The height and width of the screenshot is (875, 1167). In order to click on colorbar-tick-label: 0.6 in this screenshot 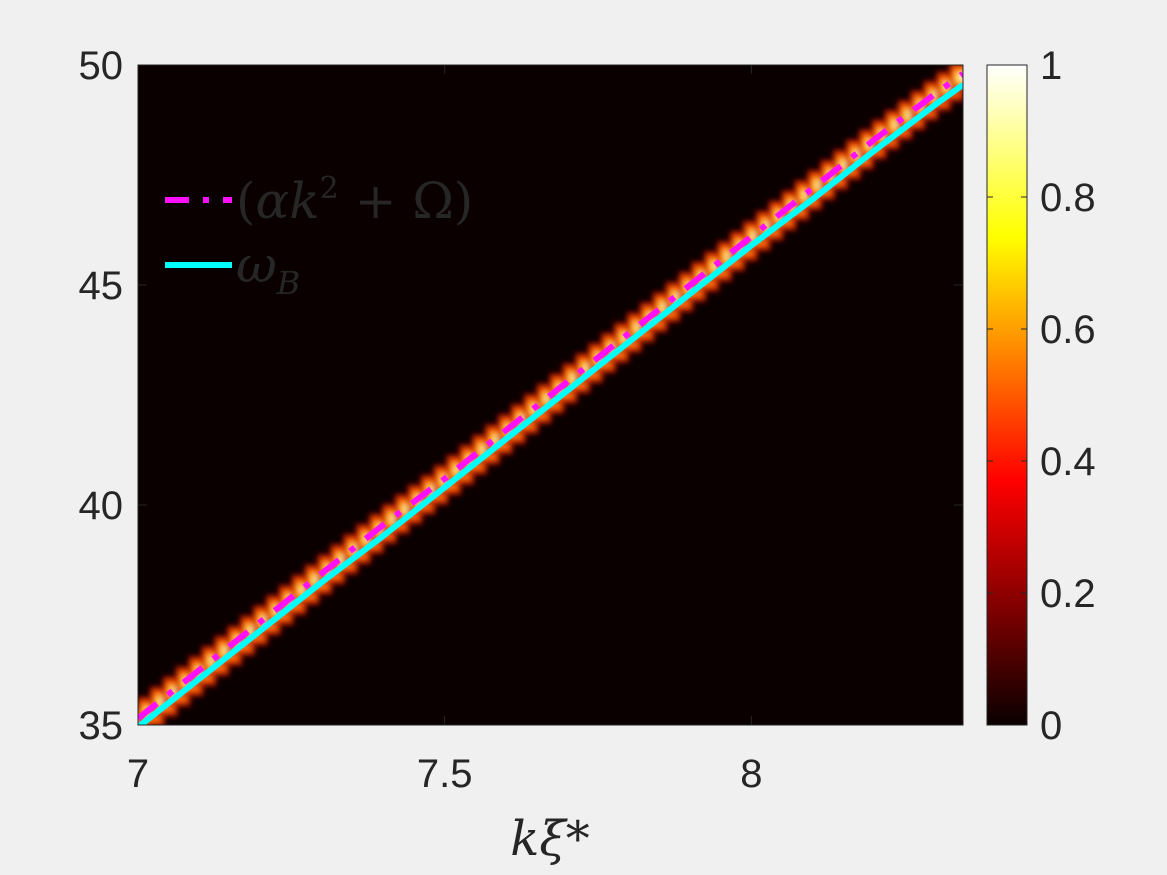, I will do `click(1068, 330)`.